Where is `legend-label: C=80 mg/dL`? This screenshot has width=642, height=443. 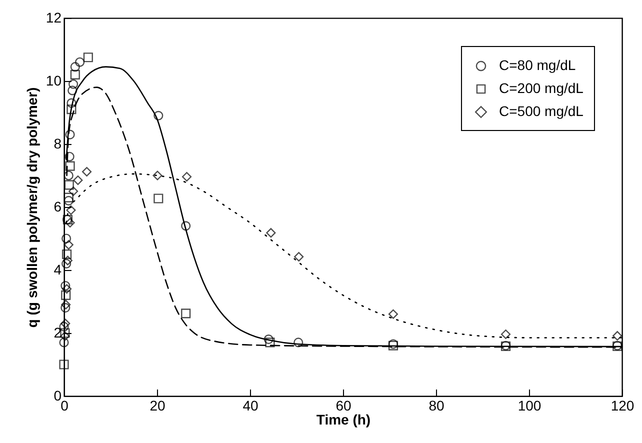 legend-label: C=80 mg/dL is located at coordinates (537, 65).